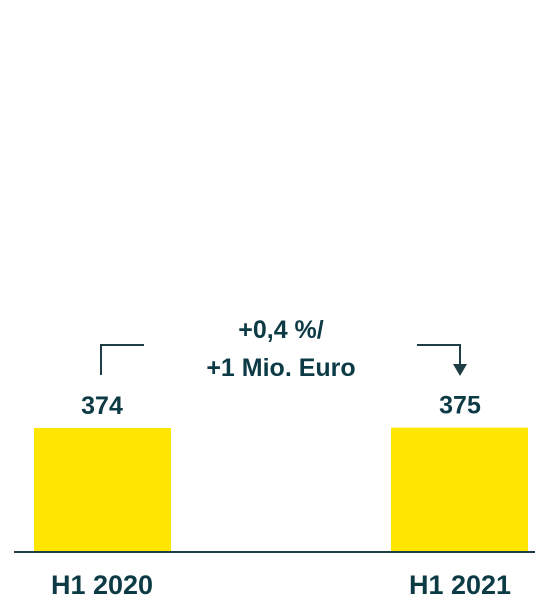 The image size is (535, 600). Describe the element at coordinates (281, 330) in the screenshot. I see `change-annotation-line-1: +0,4 %/` at that location.